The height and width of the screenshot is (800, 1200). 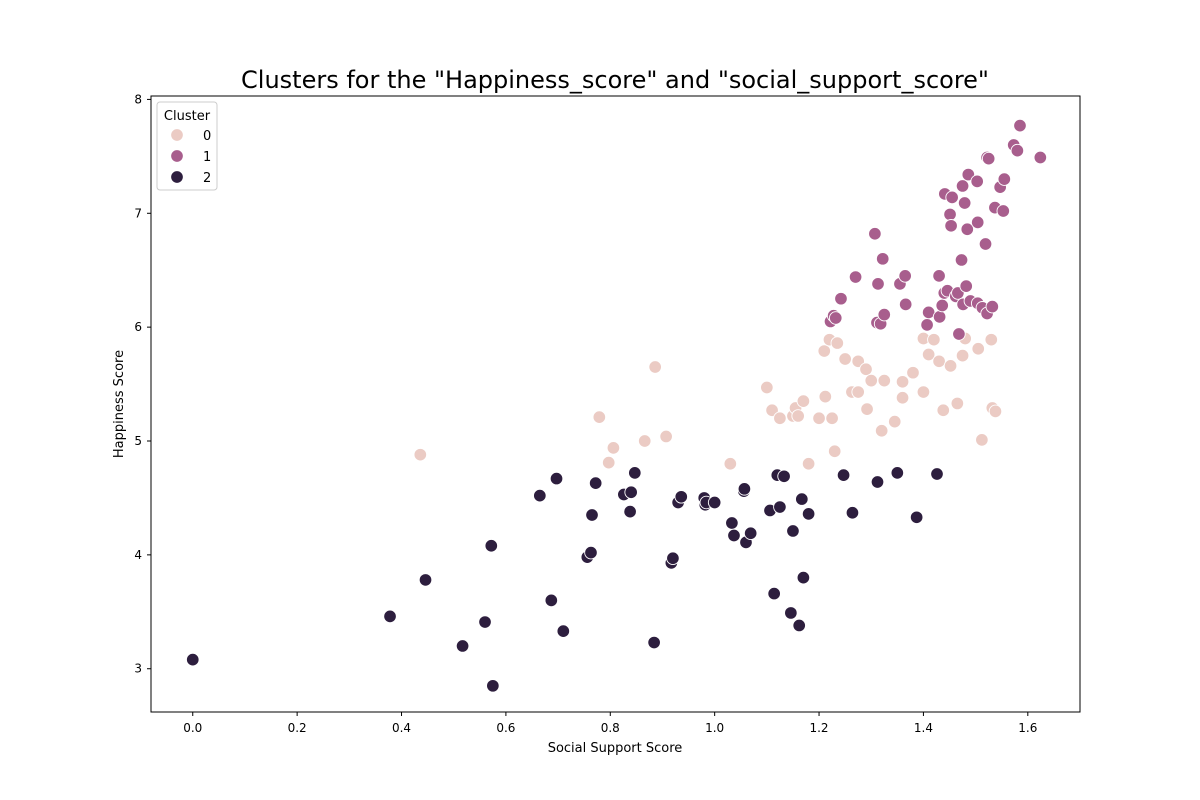 What do you see at coordinates (138, 441) in the screenshot?
I see `y-tick-label: 5` at bounding box center [138, 441].